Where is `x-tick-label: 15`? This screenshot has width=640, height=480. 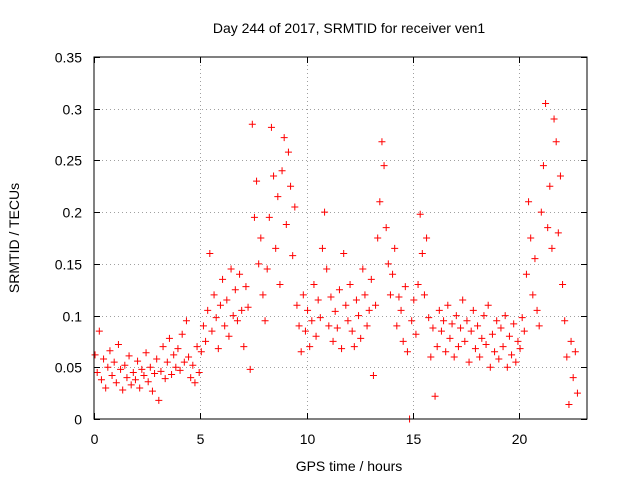 x-tick-label: 15 is located at coordinates (414, 439).